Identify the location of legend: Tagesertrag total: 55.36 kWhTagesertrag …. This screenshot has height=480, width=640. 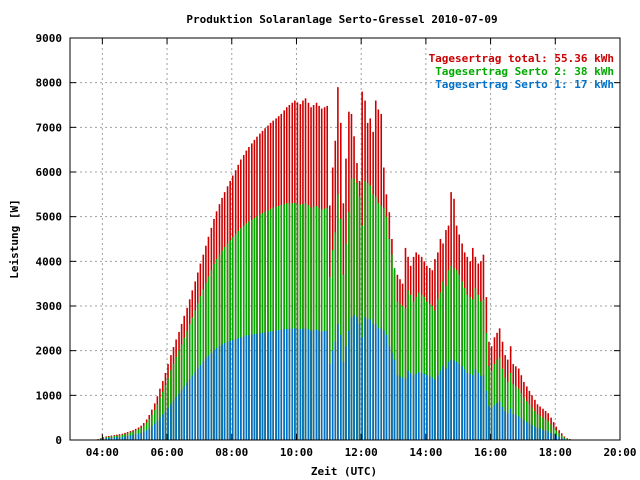
(521, 71).